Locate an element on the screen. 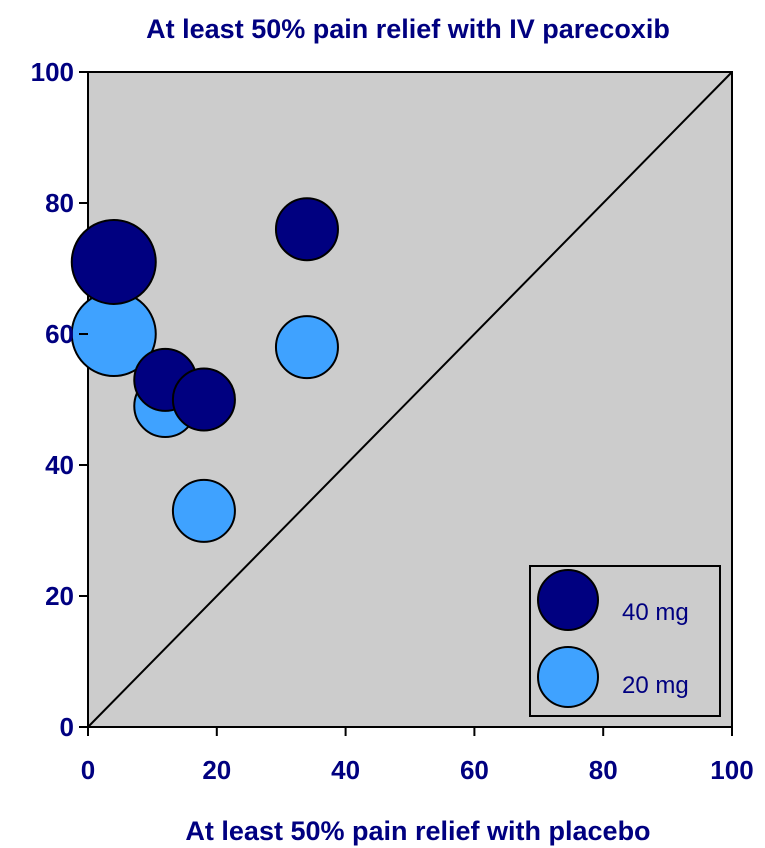 The height and width of the screenshot is (848, 765). x-tick-label: 60 is located at coordinates (474, 770).